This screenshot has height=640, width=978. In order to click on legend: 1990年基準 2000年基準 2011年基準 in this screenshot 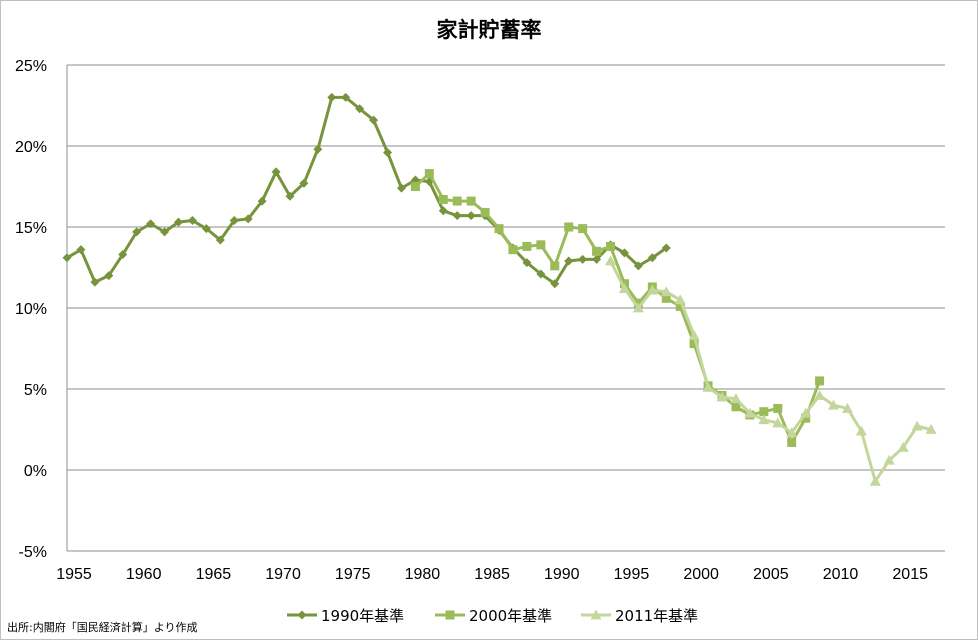, I will do `click(492, 616)`.